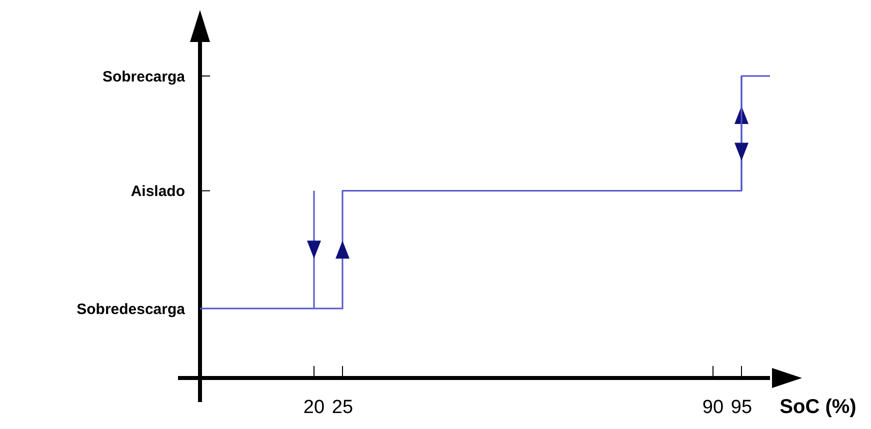 The image size is (871, 429). What do you see at coordinates (314, 407) in the screenshot?
I see `x-tick-label: 20` at bounding box center [314, 407].